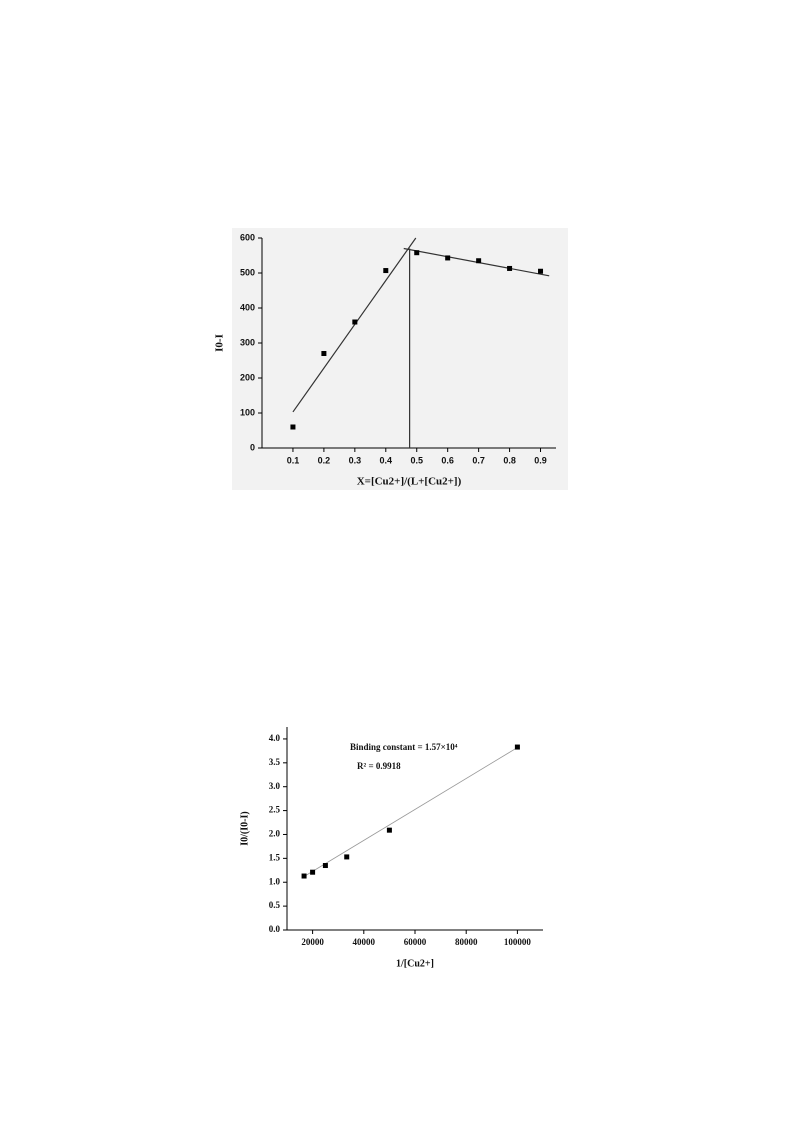 The width and height of the screenshot is (793, 1121). What do you see at coordinates (518, 942) in the screenshot?
I see `x-tick-label: 100000` at bounding box center [518, 942].